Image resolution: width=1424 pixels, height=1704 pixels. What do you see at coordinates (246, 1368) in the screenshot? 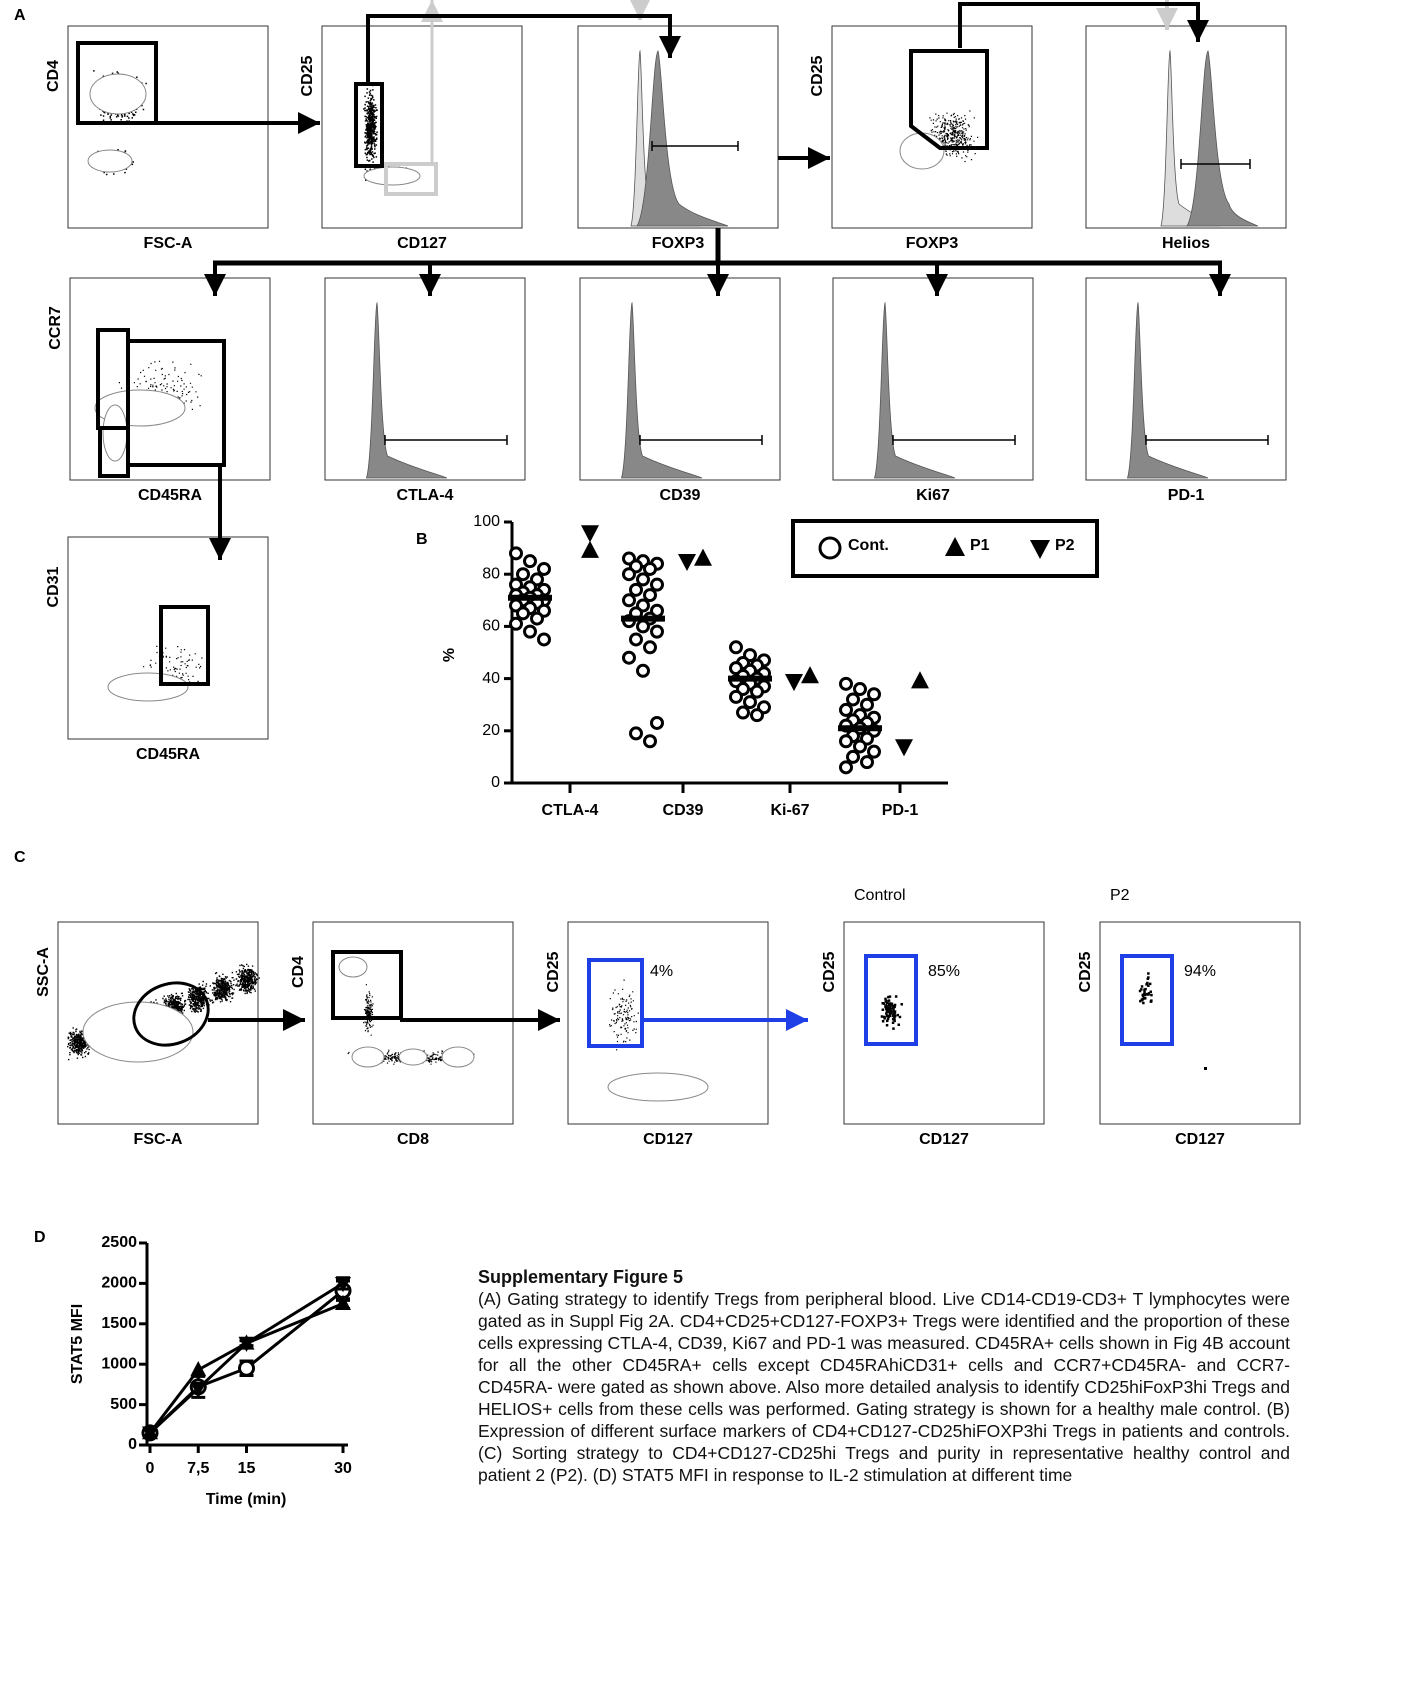
I see `series-line` at bounding box center [246, 1368].